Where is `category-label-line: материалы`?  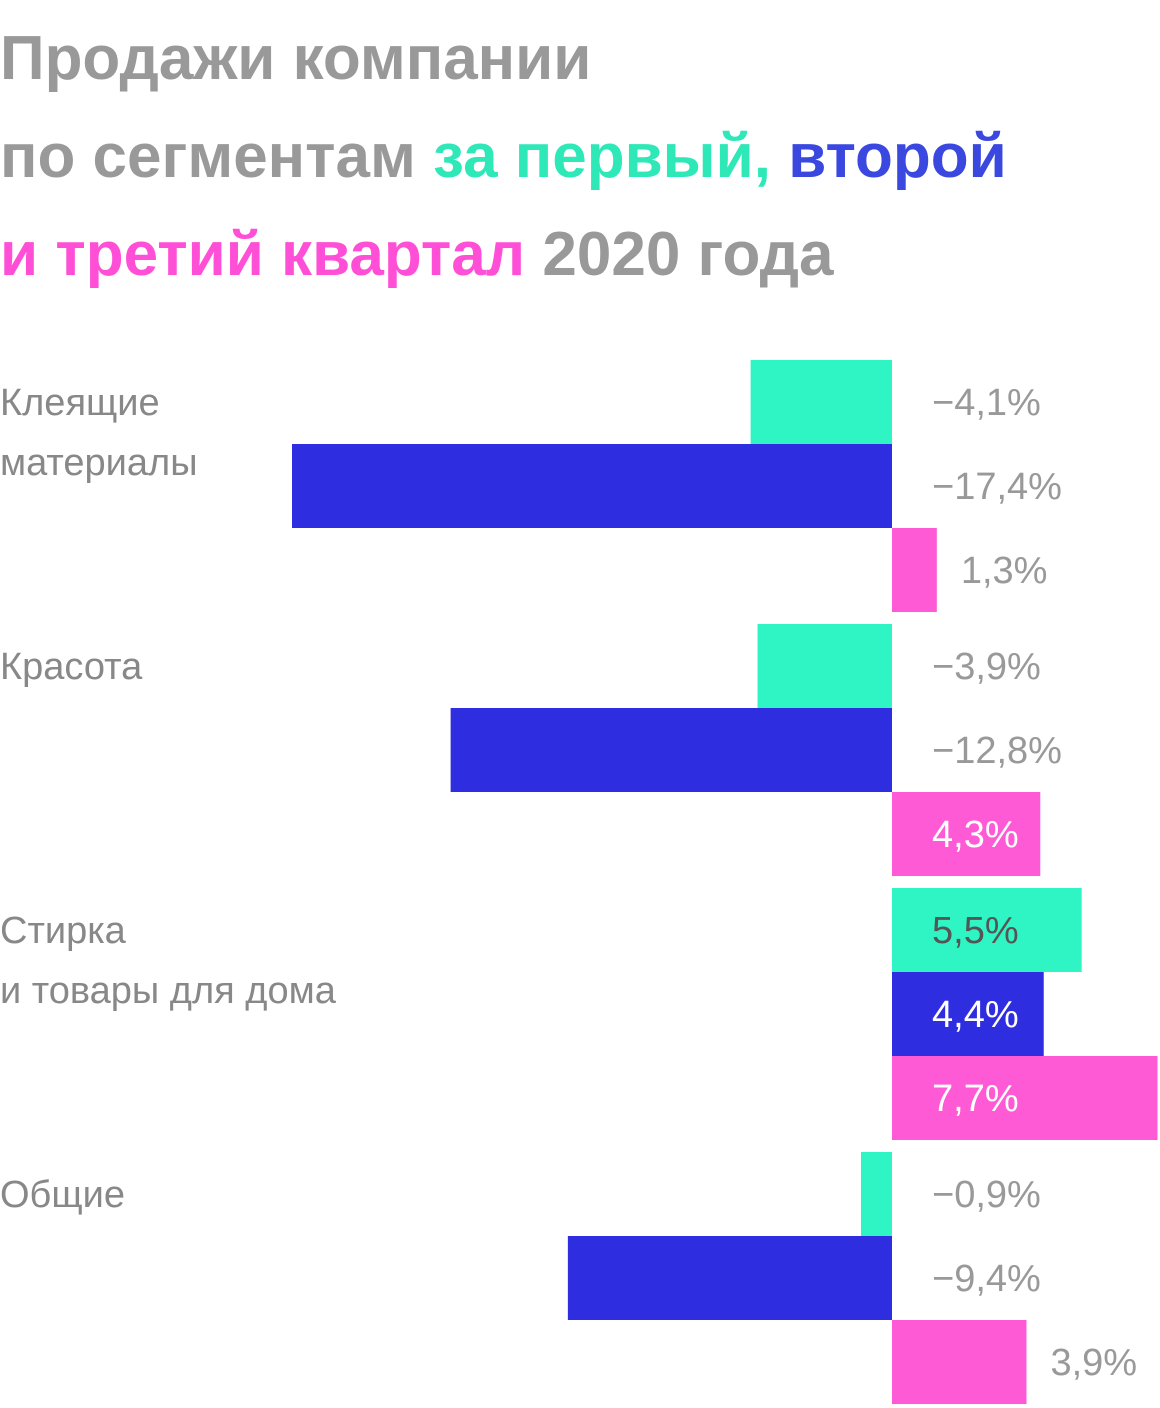 category-label-line: материалы is located at coordinates (99, 463).